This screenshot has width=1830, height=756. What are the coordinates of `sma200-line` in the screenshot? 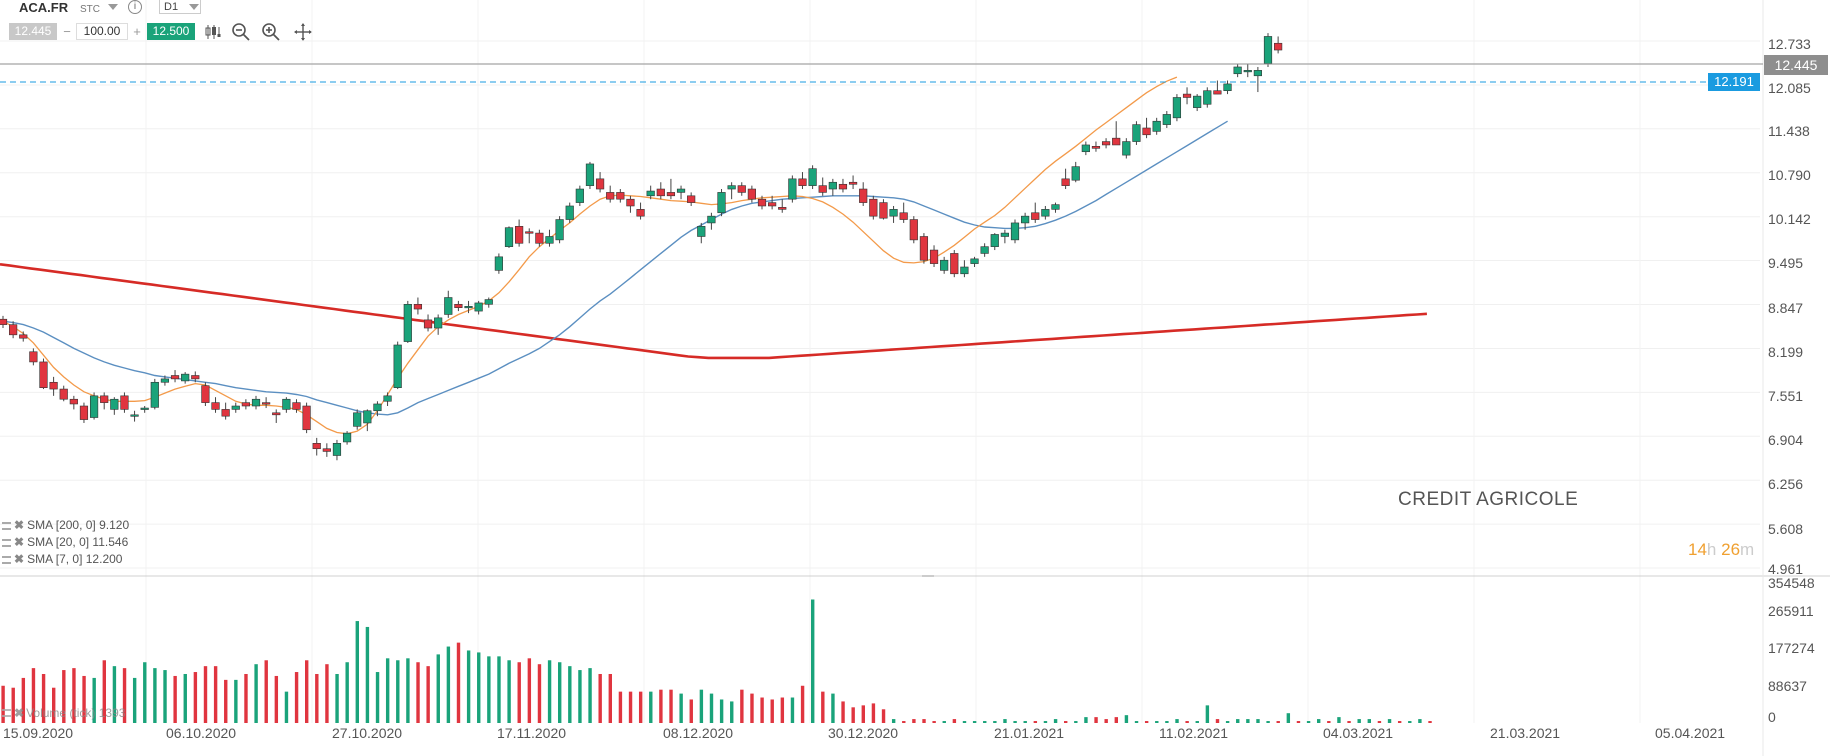 It's located at (713, 311).